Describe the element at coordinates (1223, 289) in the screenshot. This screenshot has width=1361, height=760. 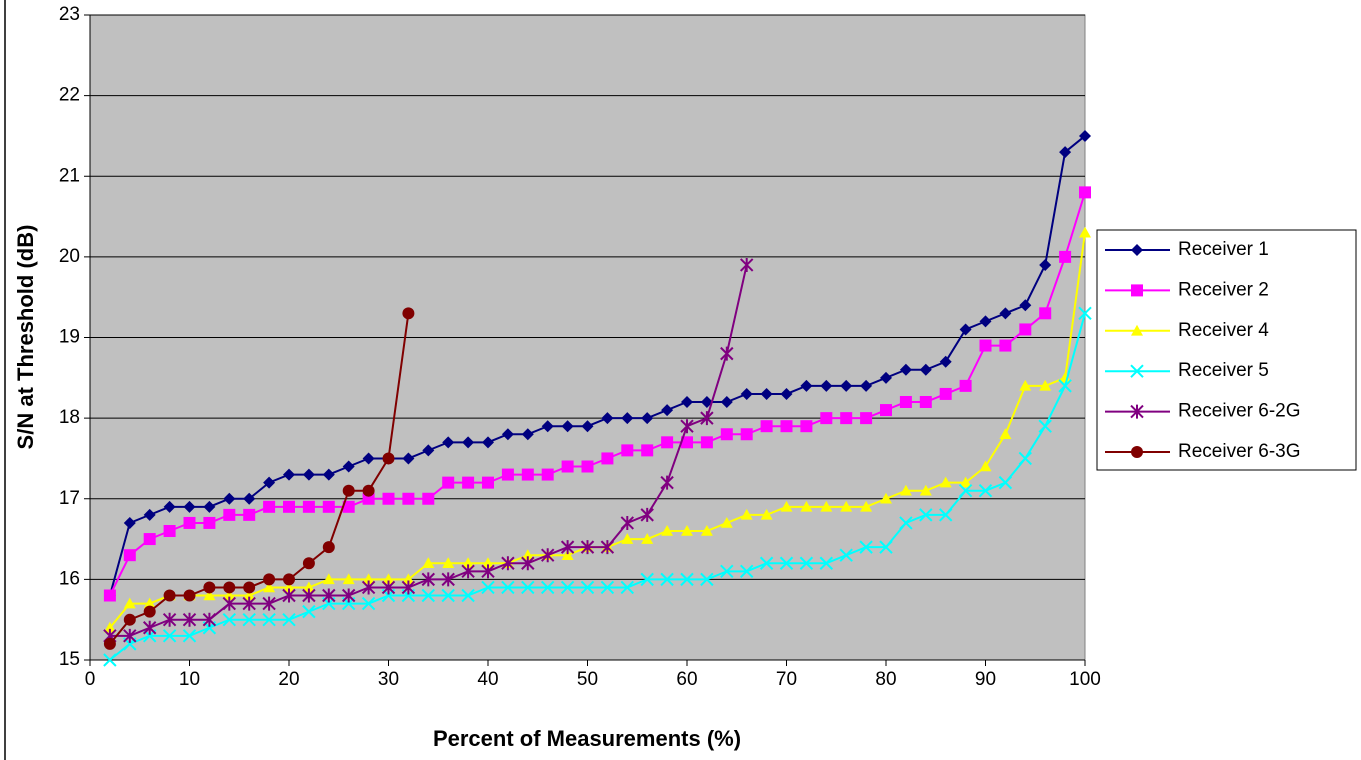
I see `legend-label: Receiver 2` at that location.